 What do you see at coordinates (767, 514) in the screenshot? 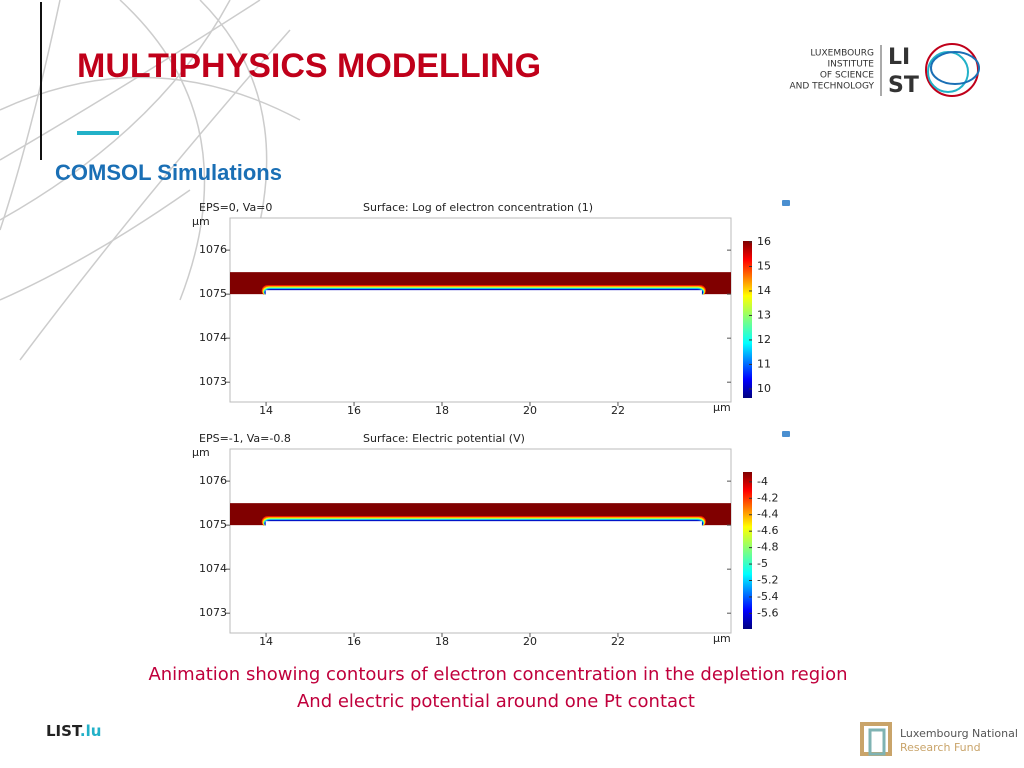
I see `colorbar-tick-label: -4.4` at bounding box center [767, 514].